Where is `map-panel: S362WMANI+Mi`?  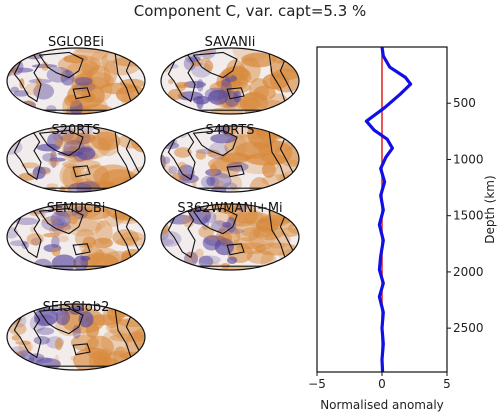
map-panel: S362WMANI+Mi is located at coordinates (230, 236).